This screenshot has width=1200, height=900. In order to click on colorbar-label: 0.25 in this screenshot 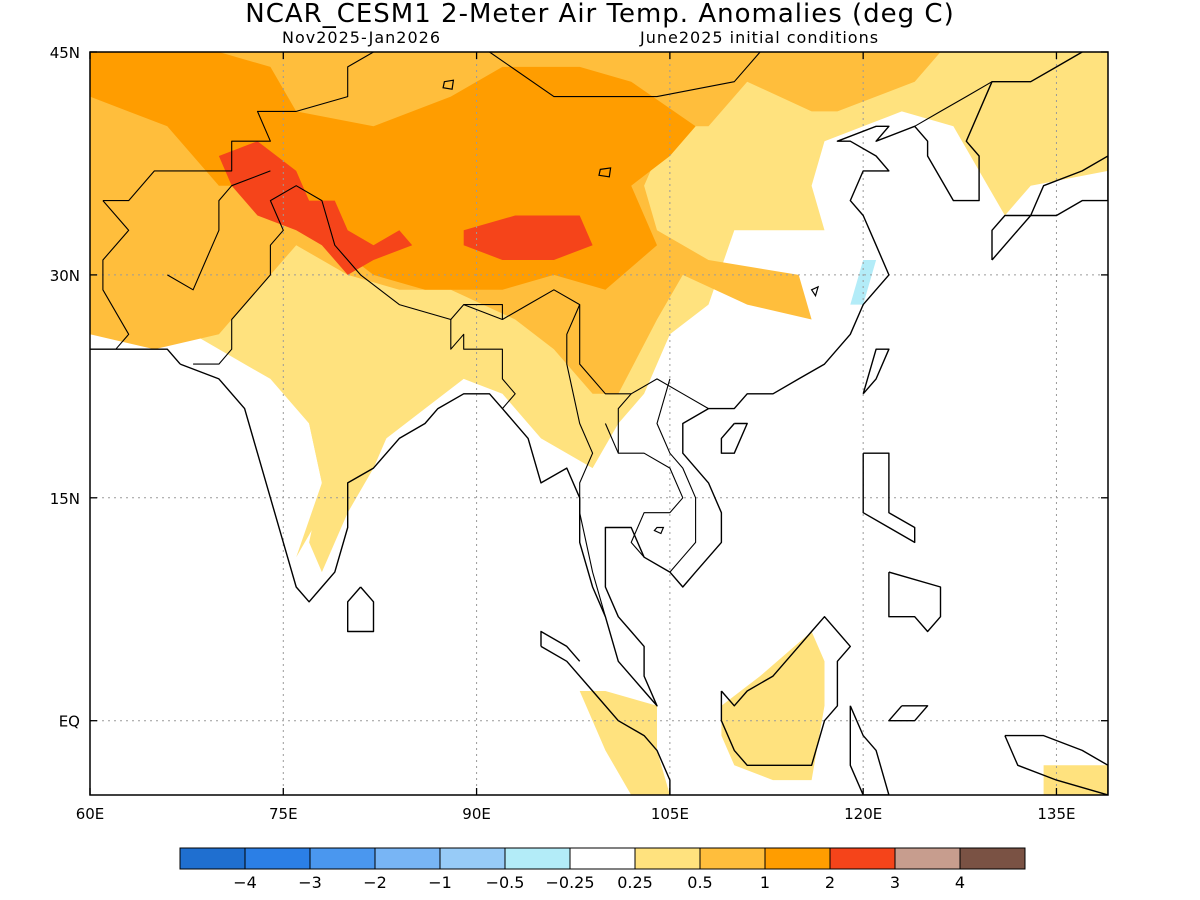, I will do `click(635, 882)`.